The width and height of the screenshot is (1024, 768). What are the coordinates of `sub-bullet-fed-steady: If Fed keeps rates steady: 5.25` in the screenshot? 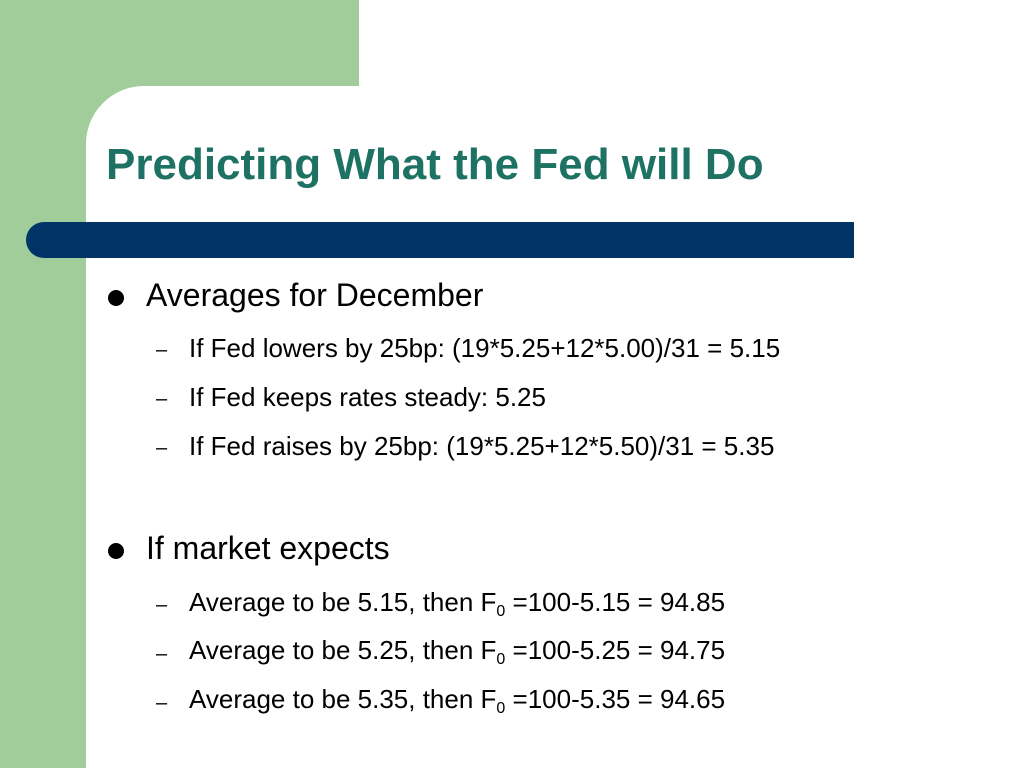 It's located at (367, 397).